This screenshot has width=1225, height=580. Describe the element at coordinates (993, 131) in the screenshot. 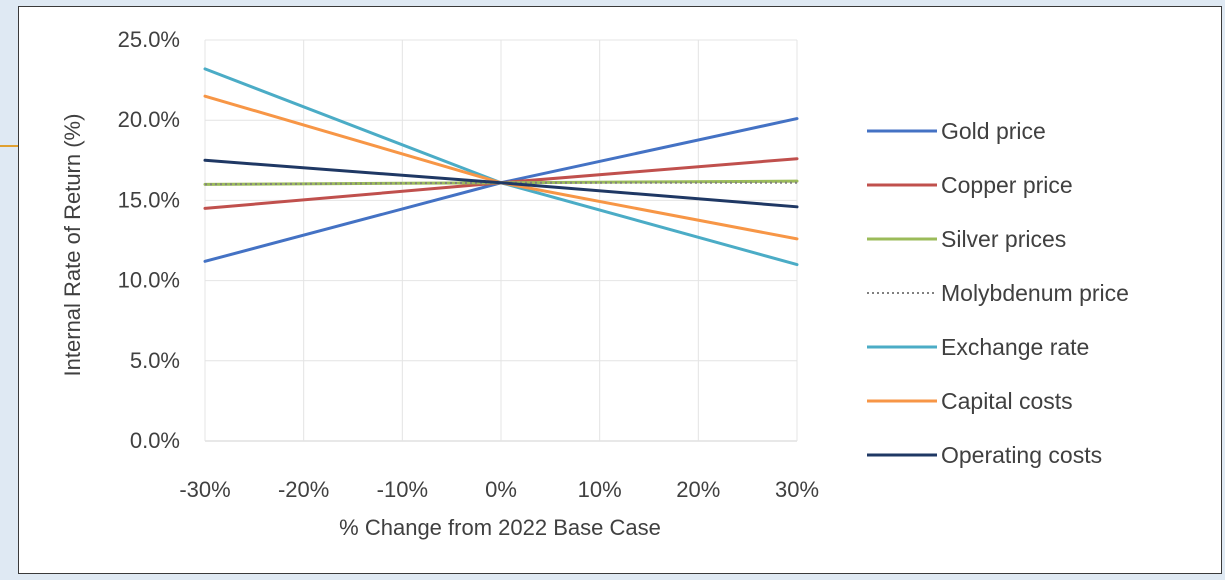

I see `legend-label: Gold price` at that location.